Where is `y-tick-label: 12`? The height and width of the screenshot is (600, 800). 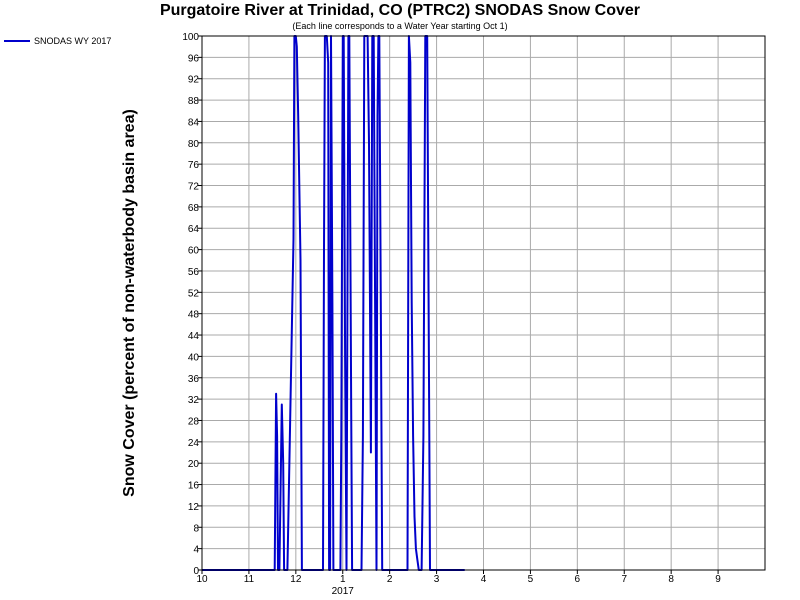 y-tick-label: 12 is located at coordinates (194, 507).